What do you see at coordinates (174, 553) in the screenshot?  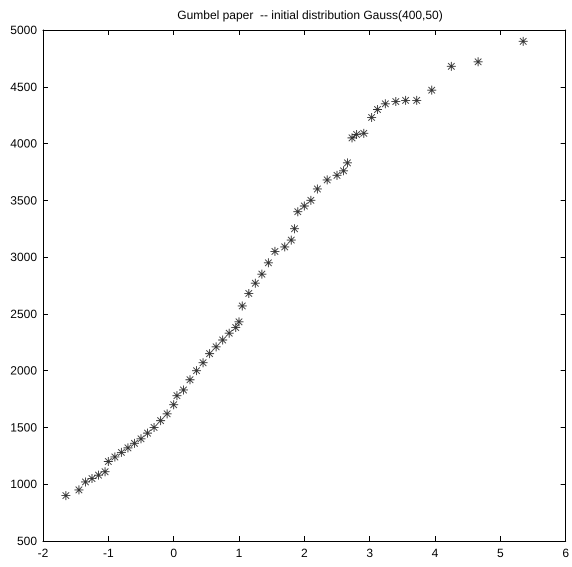 I see `x-tick-label: 0` at bounding box center [174, 553].